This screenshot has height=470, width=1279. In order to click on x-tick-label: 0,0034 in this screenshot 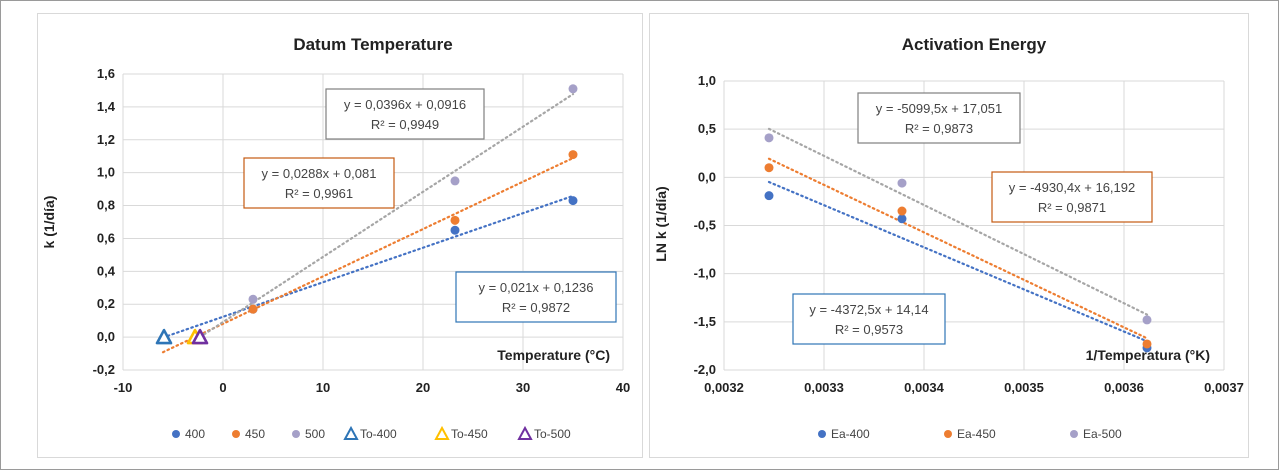, I will do `click(924, 387)`.